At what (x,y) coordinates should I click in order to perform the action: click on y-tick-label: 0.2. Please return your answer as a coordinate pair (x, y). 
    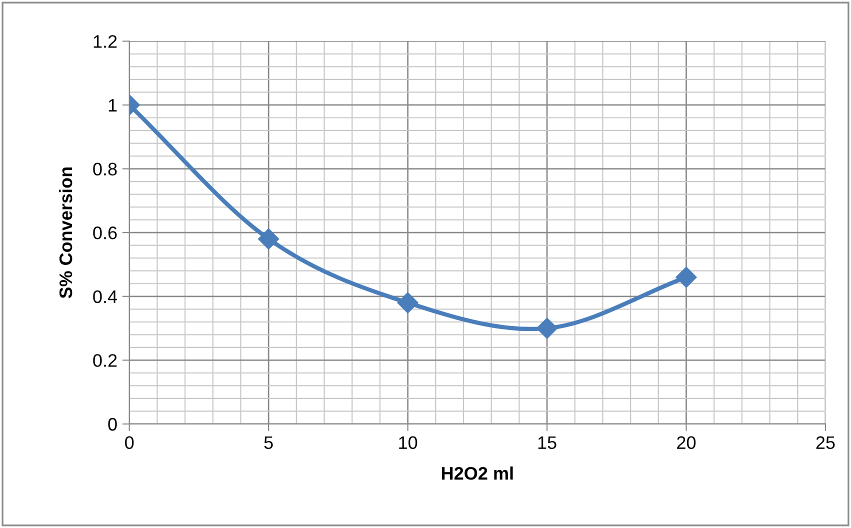
    Looking at the image, I should click on (105, 360).